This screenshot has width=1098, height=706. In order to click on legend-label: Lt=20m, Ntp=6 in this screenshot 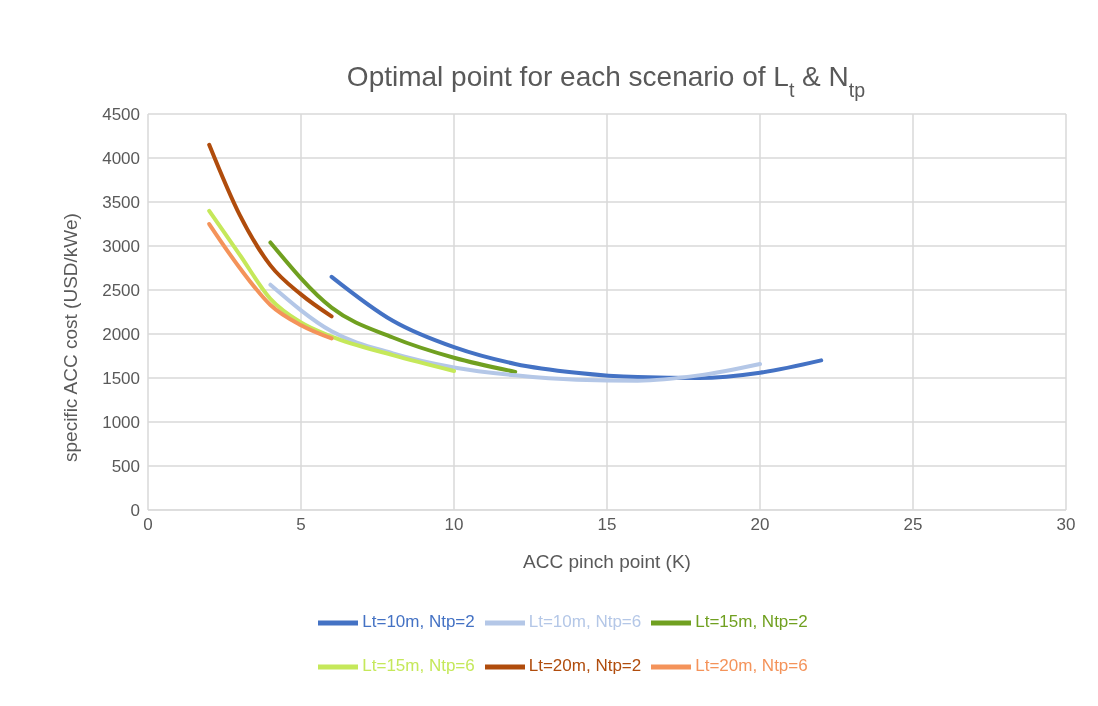, I will do `click(751, 665)`.